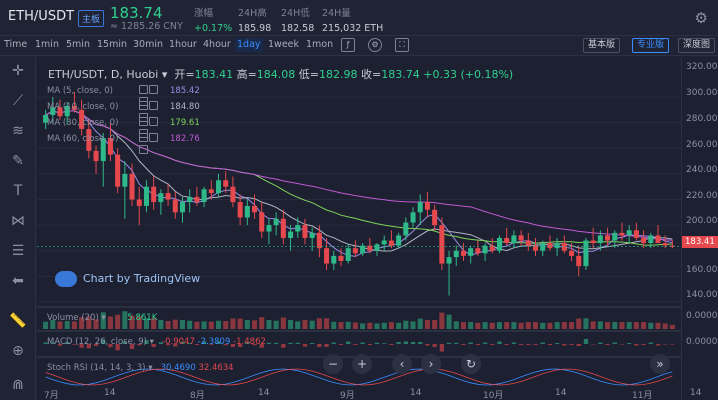 The image size is (718, 400). I want to click on tf-1hour: 1hour, so click(183, 44).